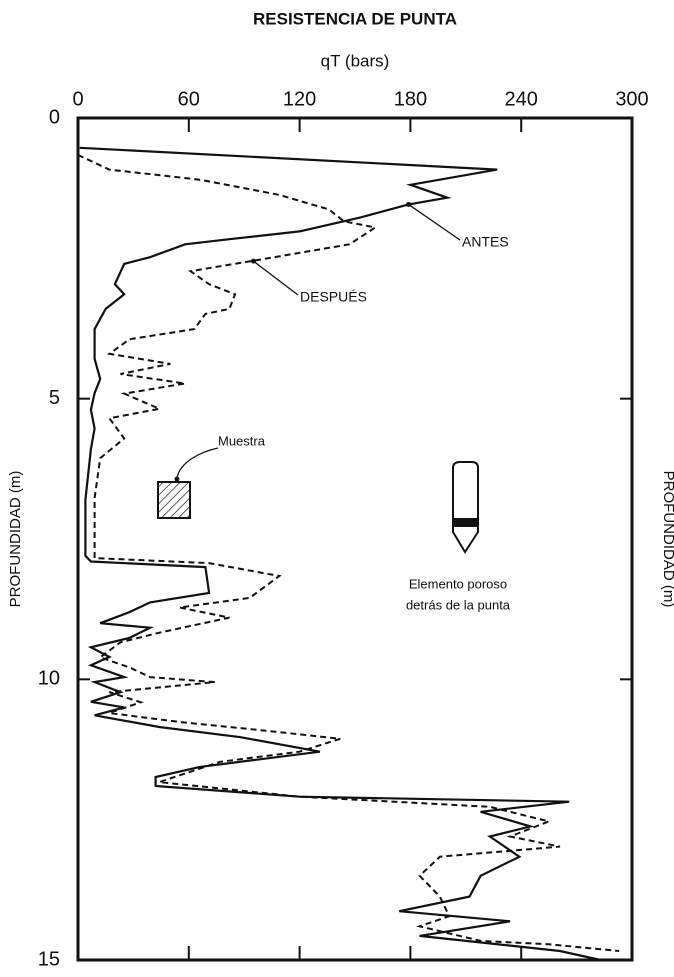 This screenshot has width=674, height=977. Describe the element at coordinates (355, 18) in the screenshot. I see `chart-title: RESISTENCIA DE PUNTA` at that location.